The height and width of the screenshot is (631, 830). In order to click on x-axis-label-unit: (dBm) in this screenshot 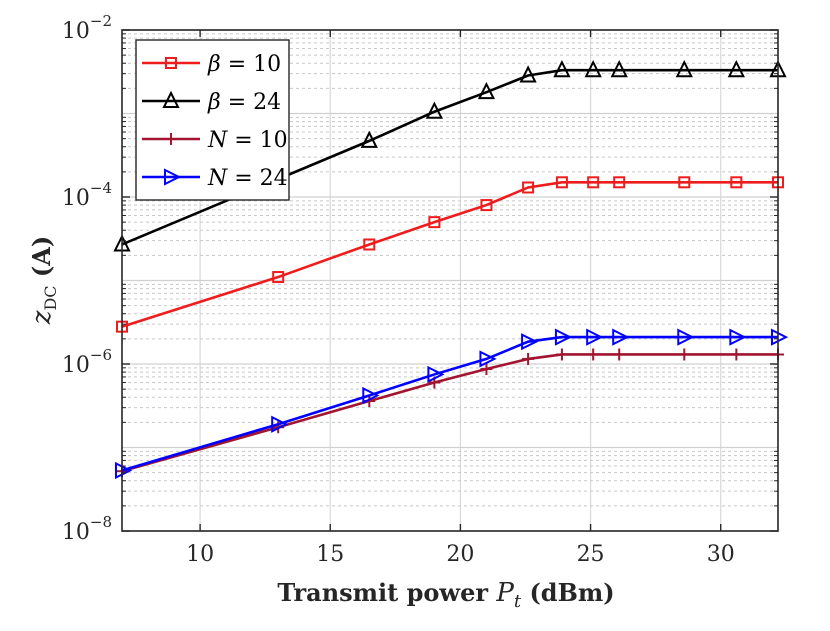, I will do `click(571, 592)`.